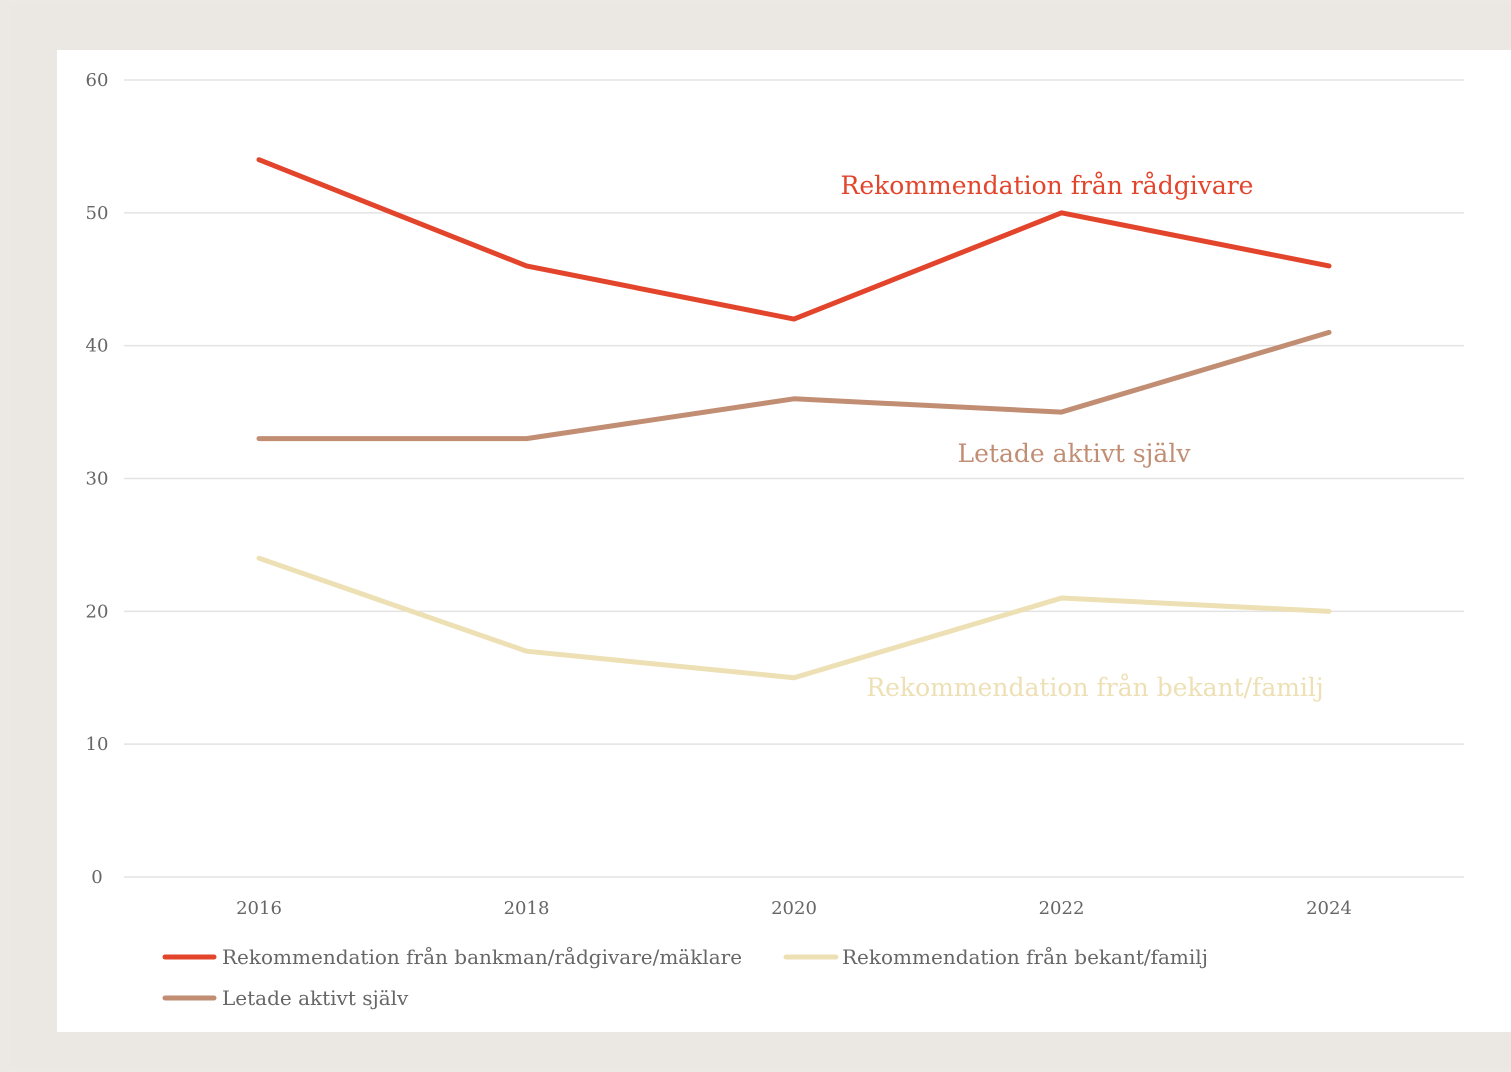  I want to click on y-tick-label: 40, so click(97, 346).